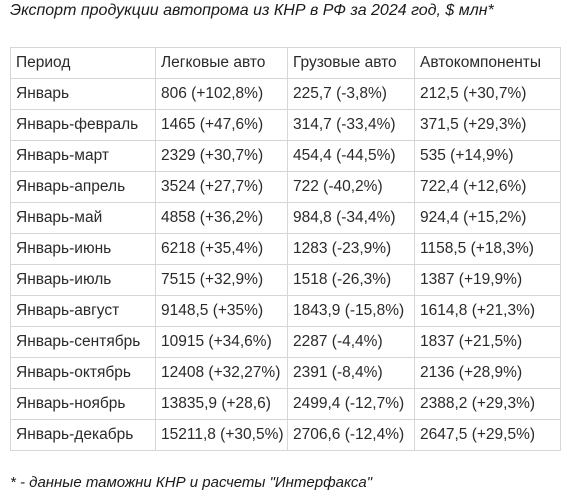 This screenshot has width=567, height=503. What do you see at coordinates (351, 125) in the screenshot?
I see `cell-trucks: 314,7 (-33,4%)` at bounding box center [351, 125].